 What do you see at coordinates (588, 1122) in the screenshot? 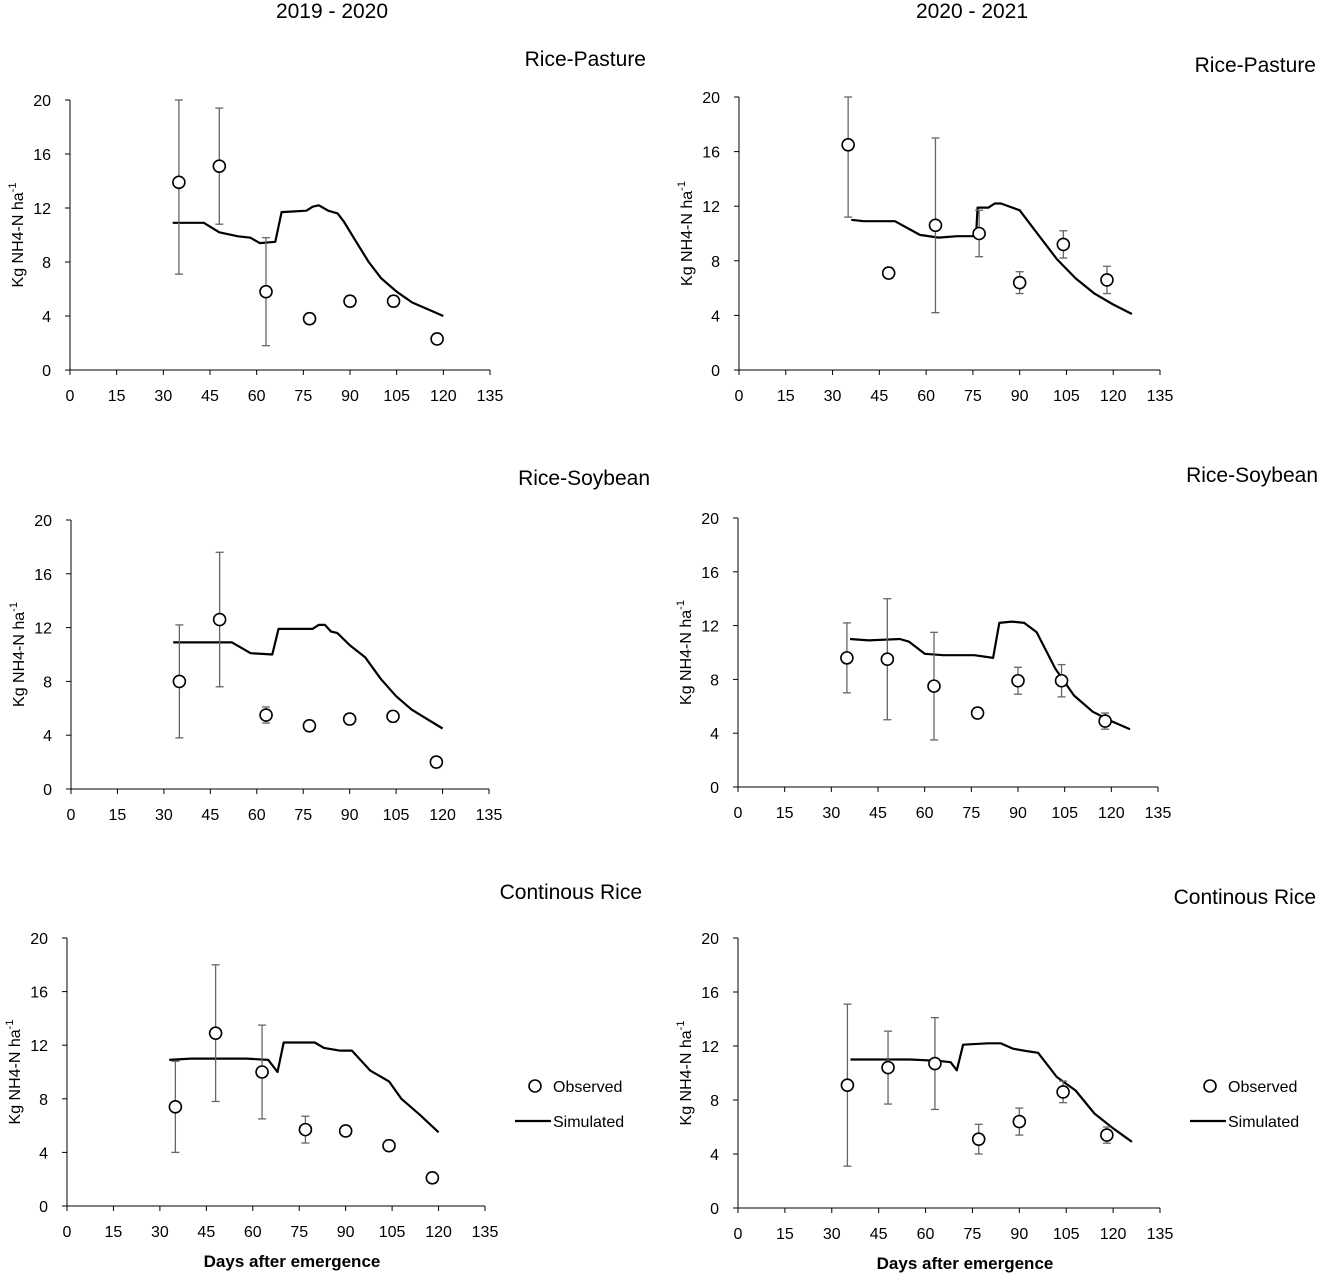
I see `legend-simulated-label: Simulated` at bounding box center [588, 1122].